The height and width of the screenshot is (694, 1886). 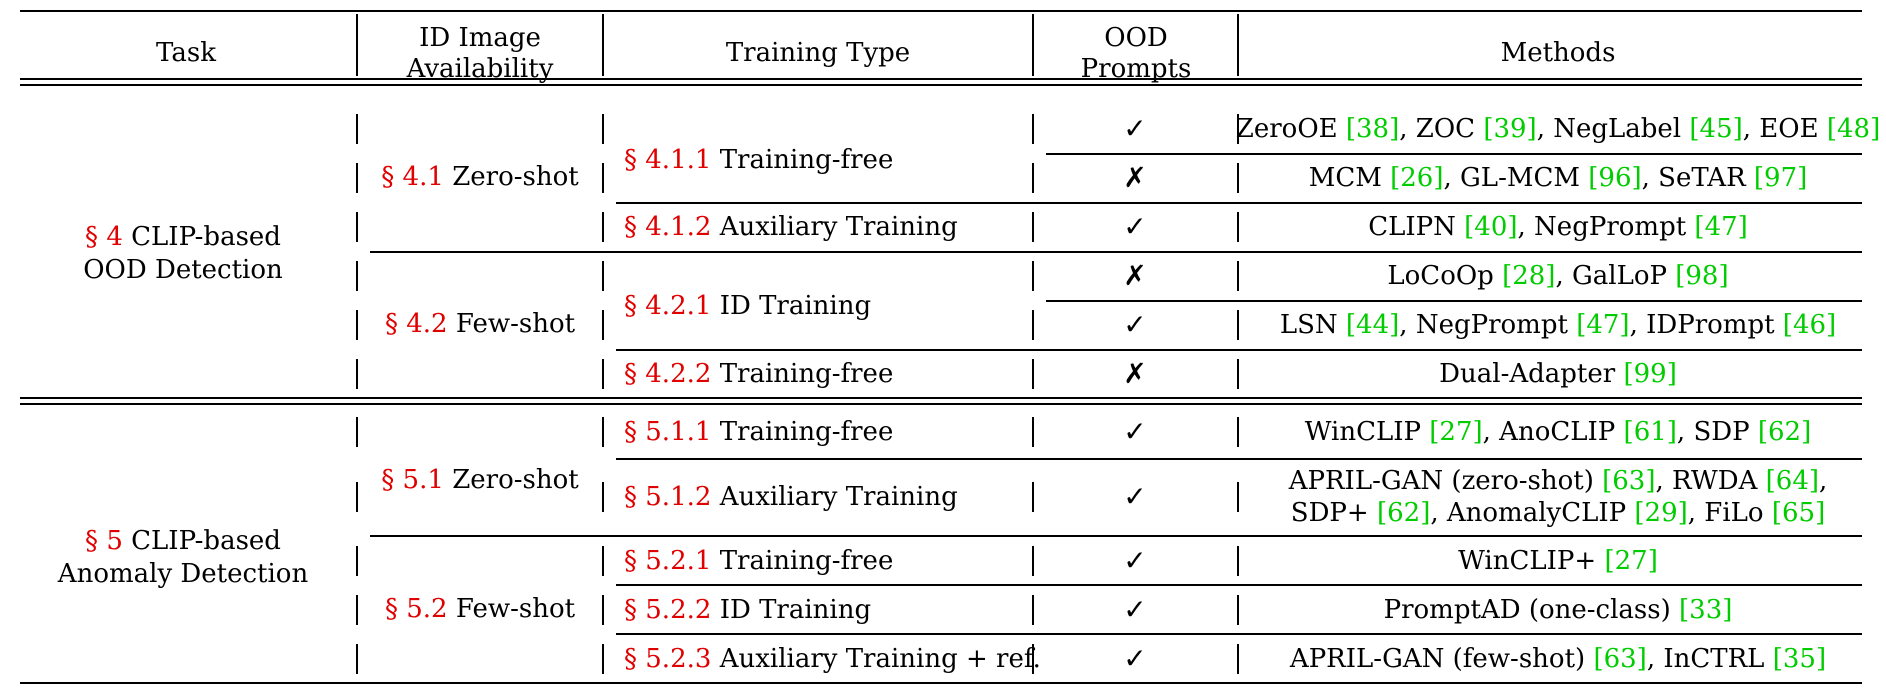 What do you see at coordinates (1558, 53) in the screenshot?
I see `header-methods: Methods` at bounding box center [1558, 53].